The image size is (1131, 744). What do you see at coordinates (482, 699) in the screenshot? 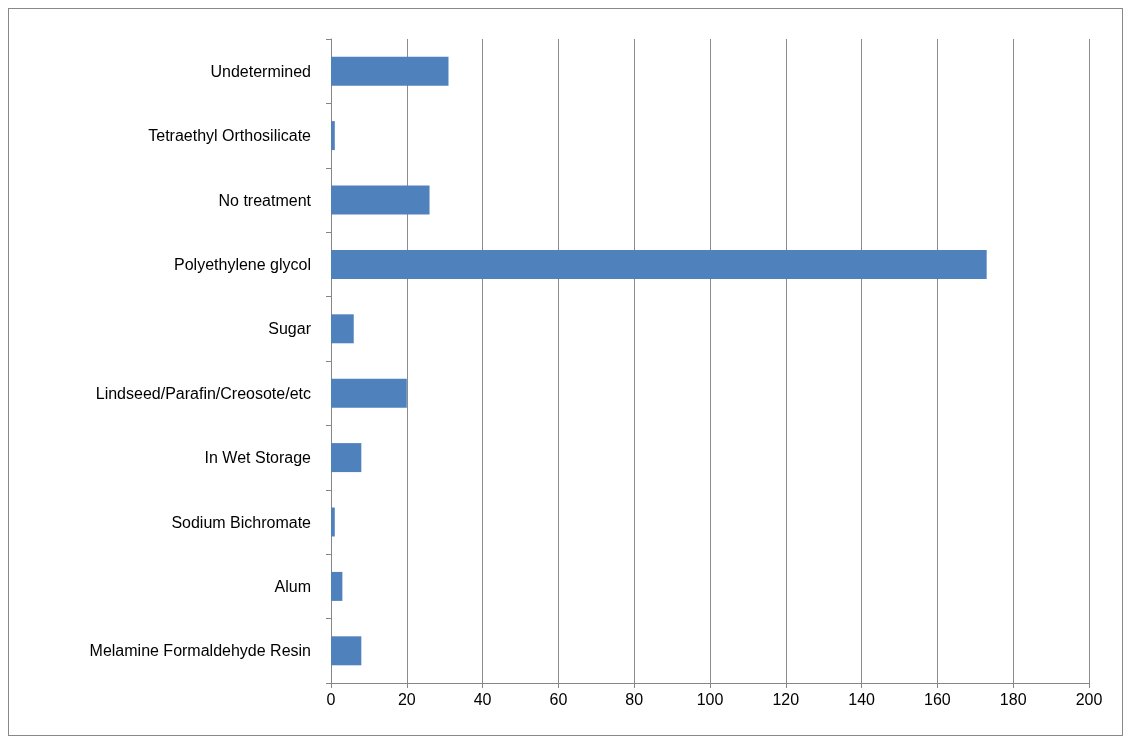
I see `x-tick-label: 40` at bounding box center [482, 699].